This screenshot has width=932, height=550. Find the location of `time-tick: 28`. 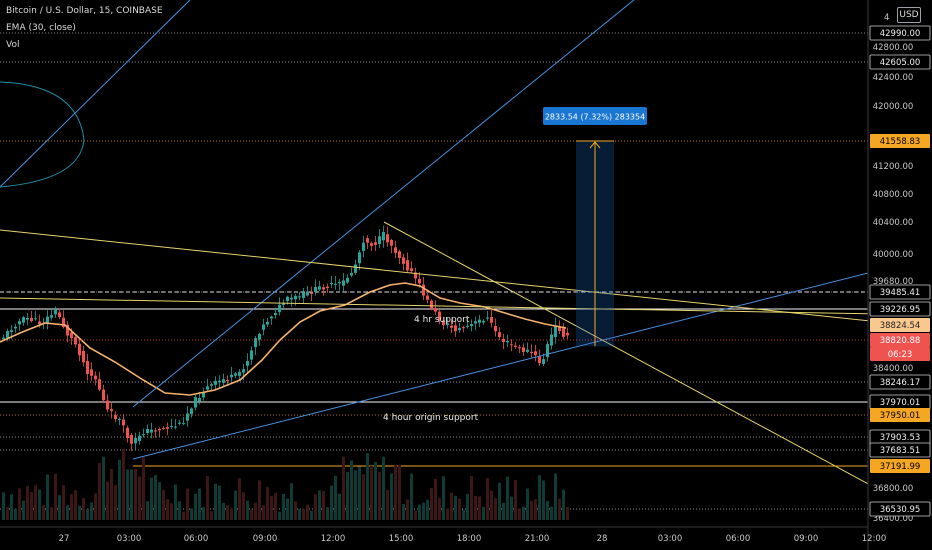

time-tick: 28 is located at coordinates (602, 539).